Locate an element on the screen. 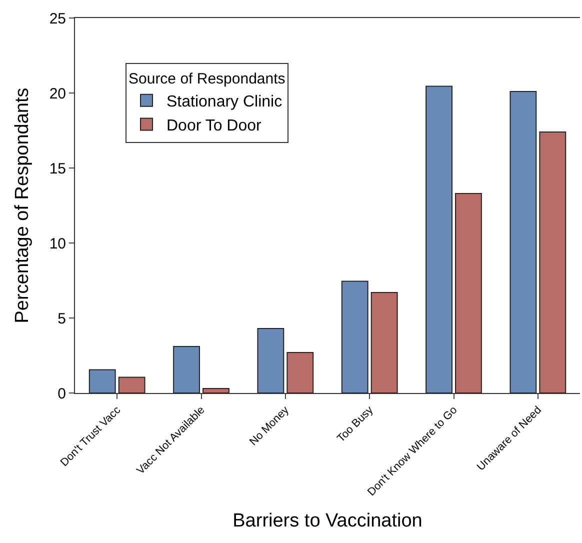  legend-title: Source of Respondants is located at coordinates (207, 79).